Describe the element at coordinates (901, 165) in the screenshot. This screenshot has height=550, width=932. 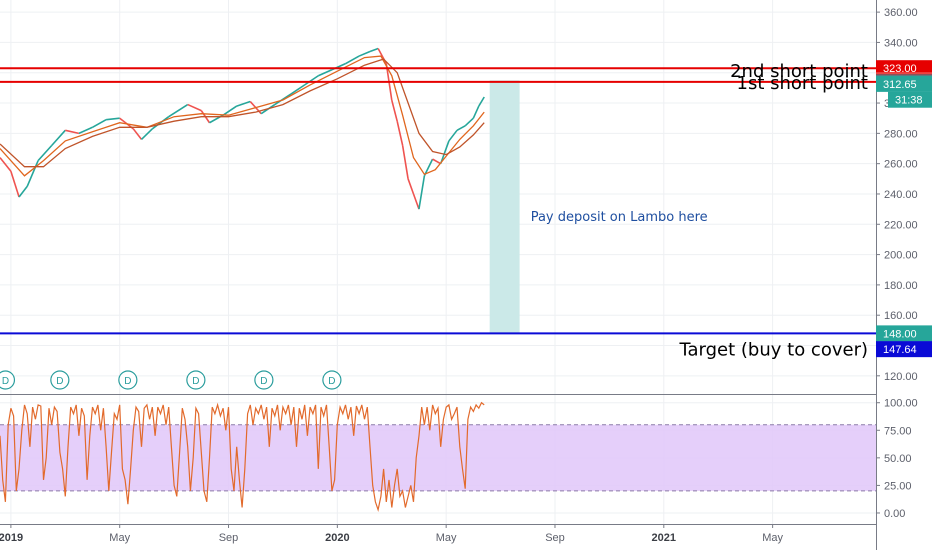
I see `price-tick-label: 260.00` at that location.